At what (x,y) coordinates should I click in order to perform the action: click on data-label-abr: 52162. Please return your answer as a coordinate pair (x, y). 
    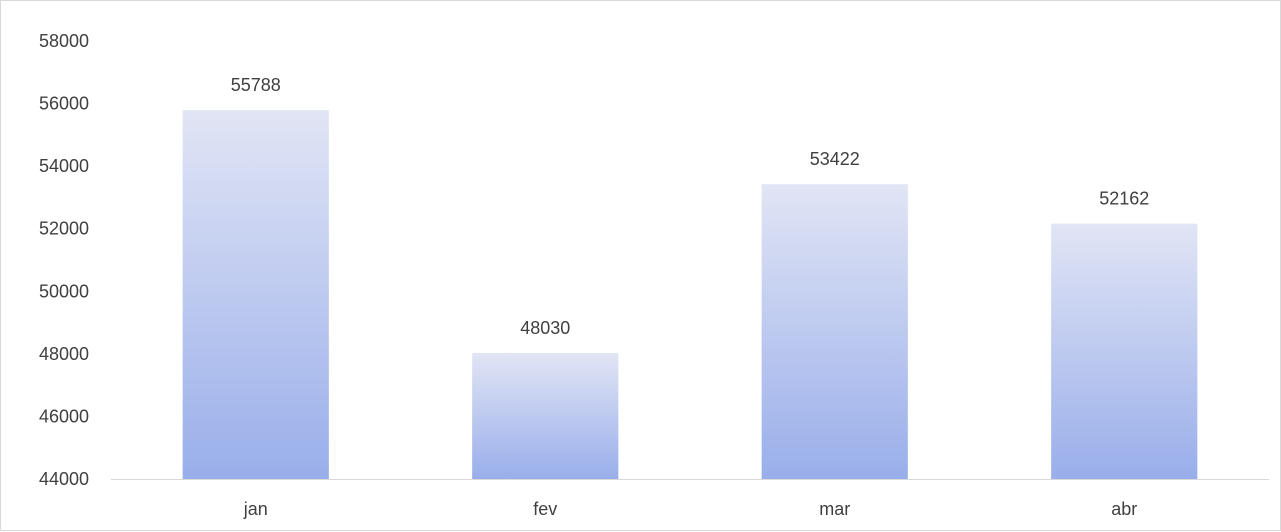
    Looking at the image, I should click on (1124, 199).